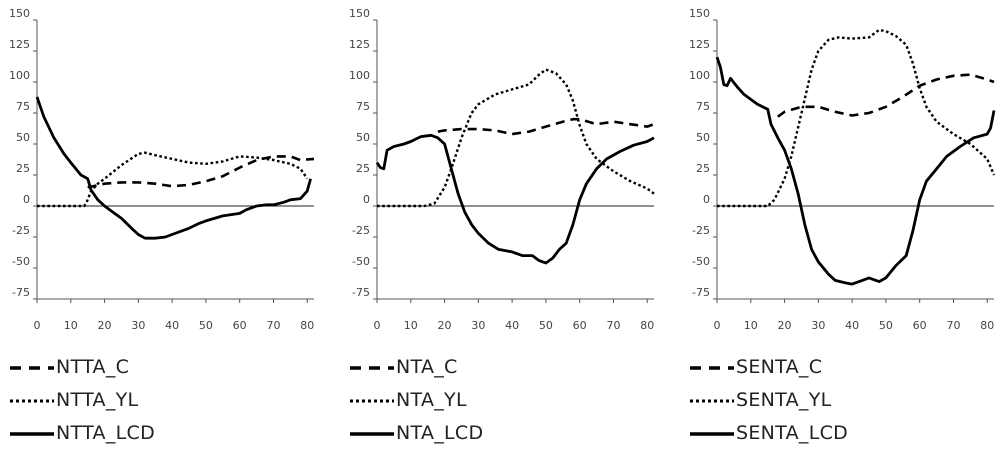 Image resolution: width=997 pixels, height=451 pixels. I want to click on series-line-nta-c, so click(546, 126).